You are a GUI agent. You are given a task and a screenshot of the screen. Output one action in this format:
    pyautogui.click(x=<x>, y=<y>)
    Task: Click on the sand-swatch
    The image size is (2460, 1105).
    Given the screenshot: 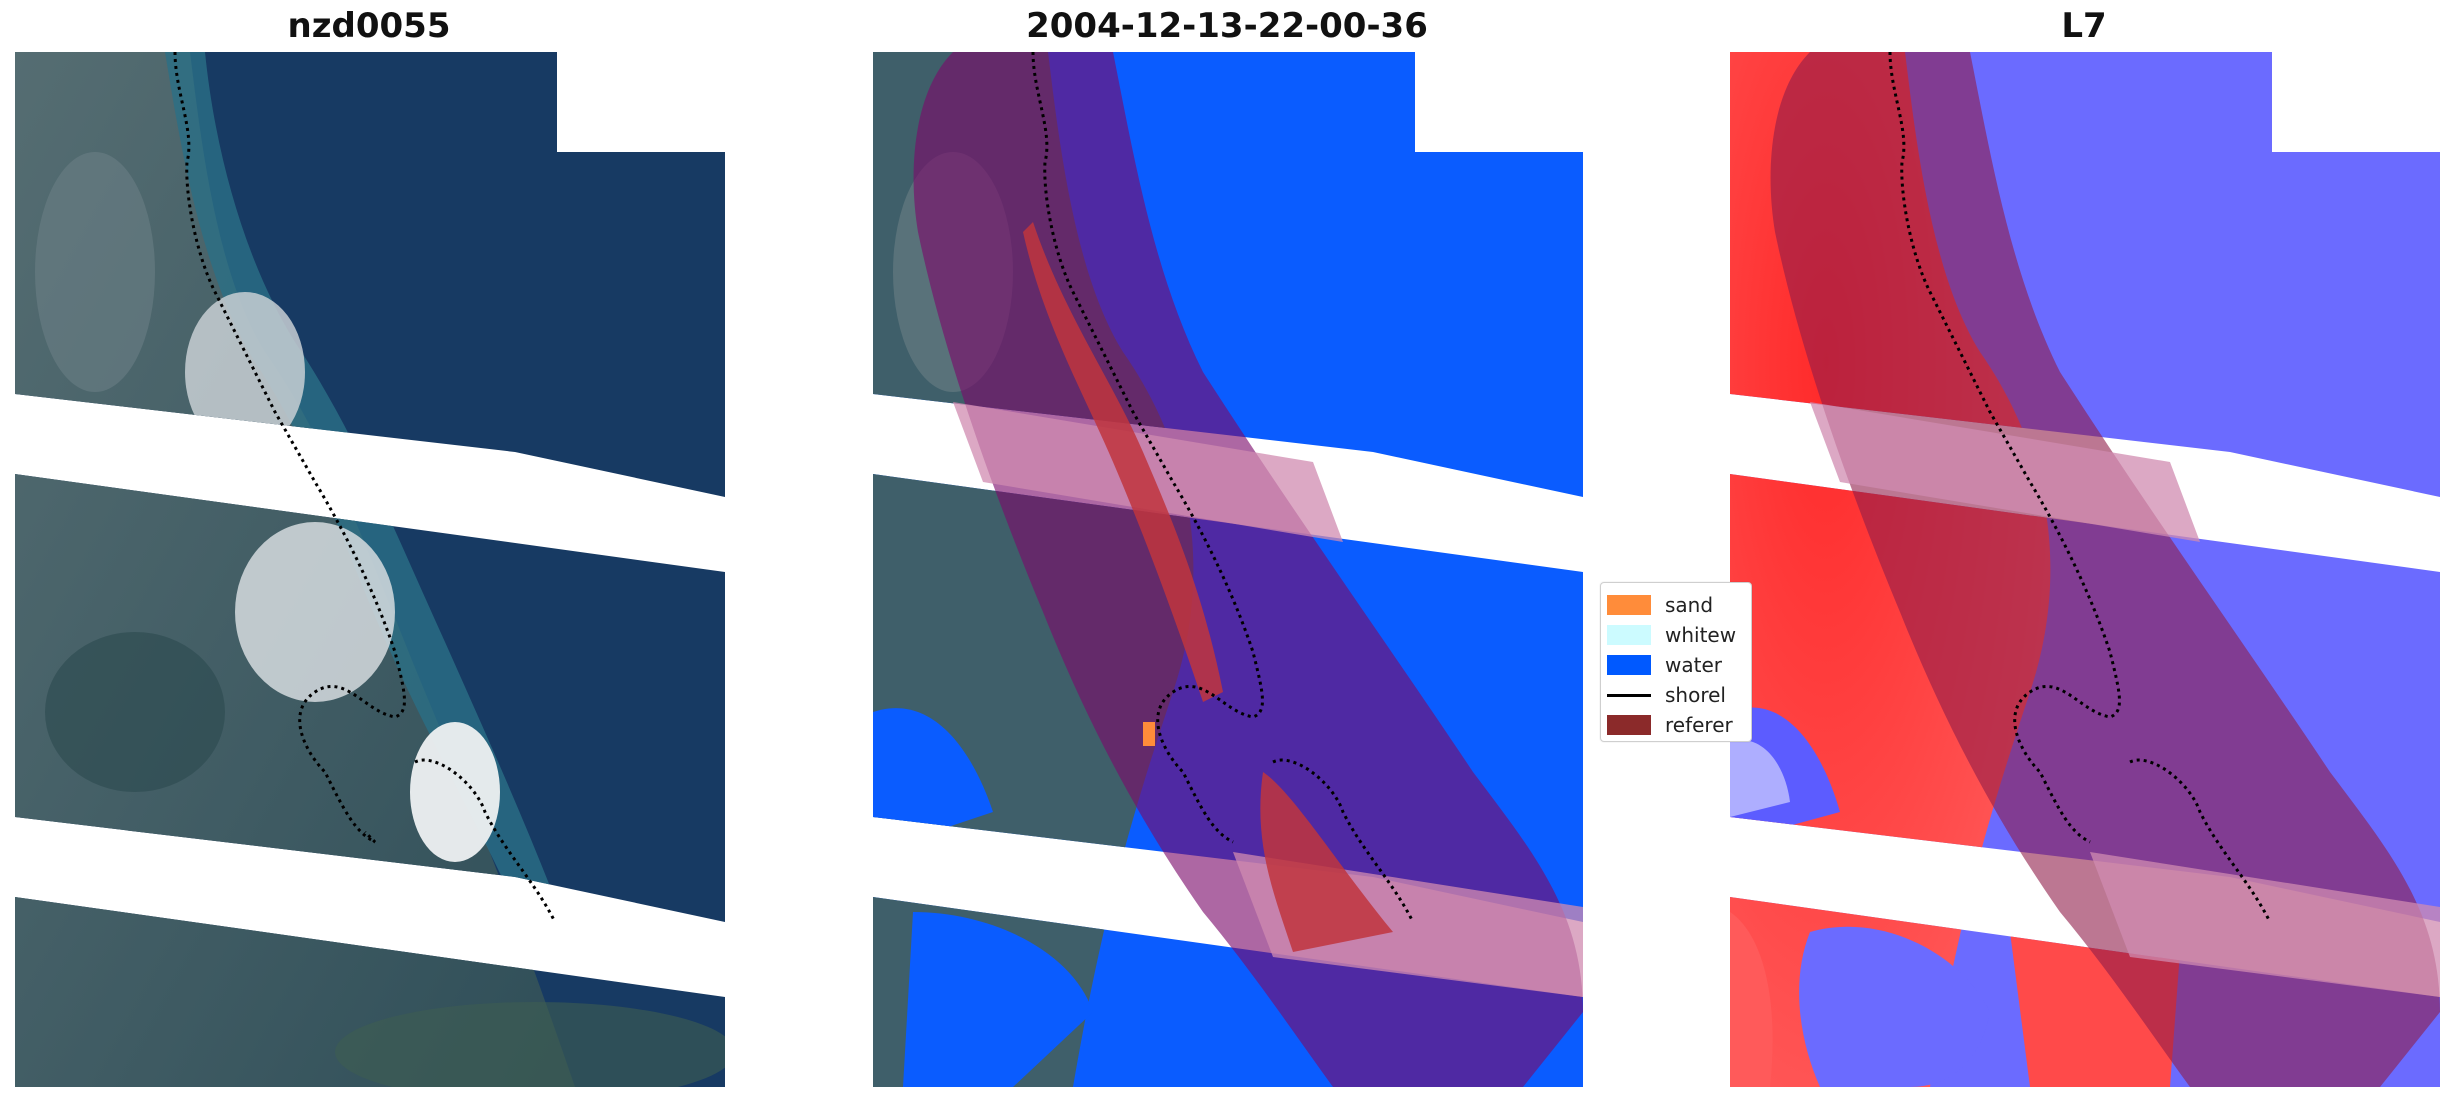 What is the action you would take?
    pyautogui.click(x=1629, y=605)
    